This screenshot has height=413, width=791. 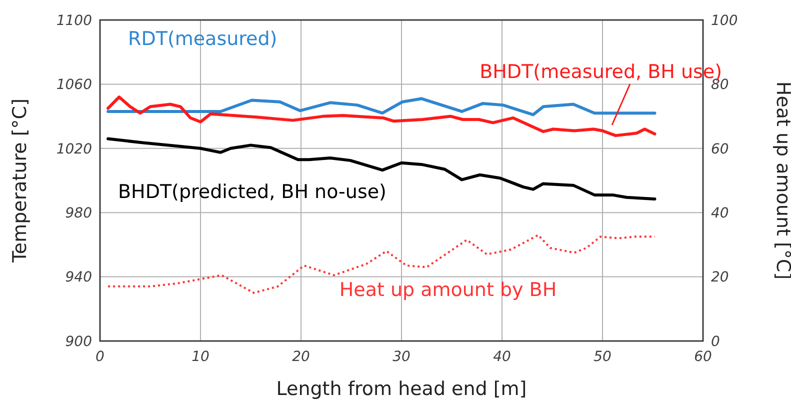 What do you see at coordinates (720, 278) in the screenshot?
I see `y2-tick-label: 20` at bounding box center [720, 278].